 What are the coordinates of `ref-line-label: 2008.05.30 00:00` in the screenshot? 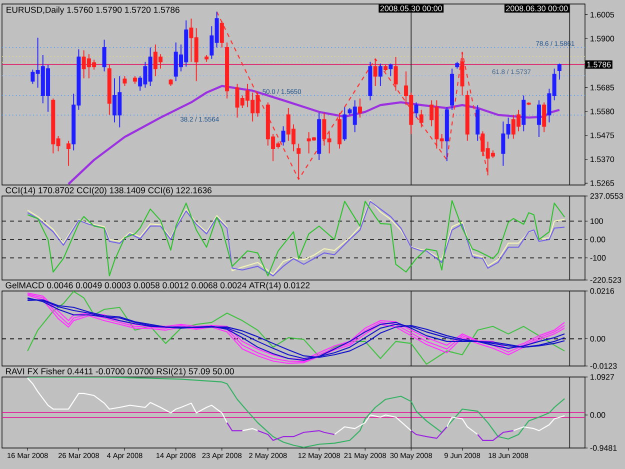 It's located at (411, 9).